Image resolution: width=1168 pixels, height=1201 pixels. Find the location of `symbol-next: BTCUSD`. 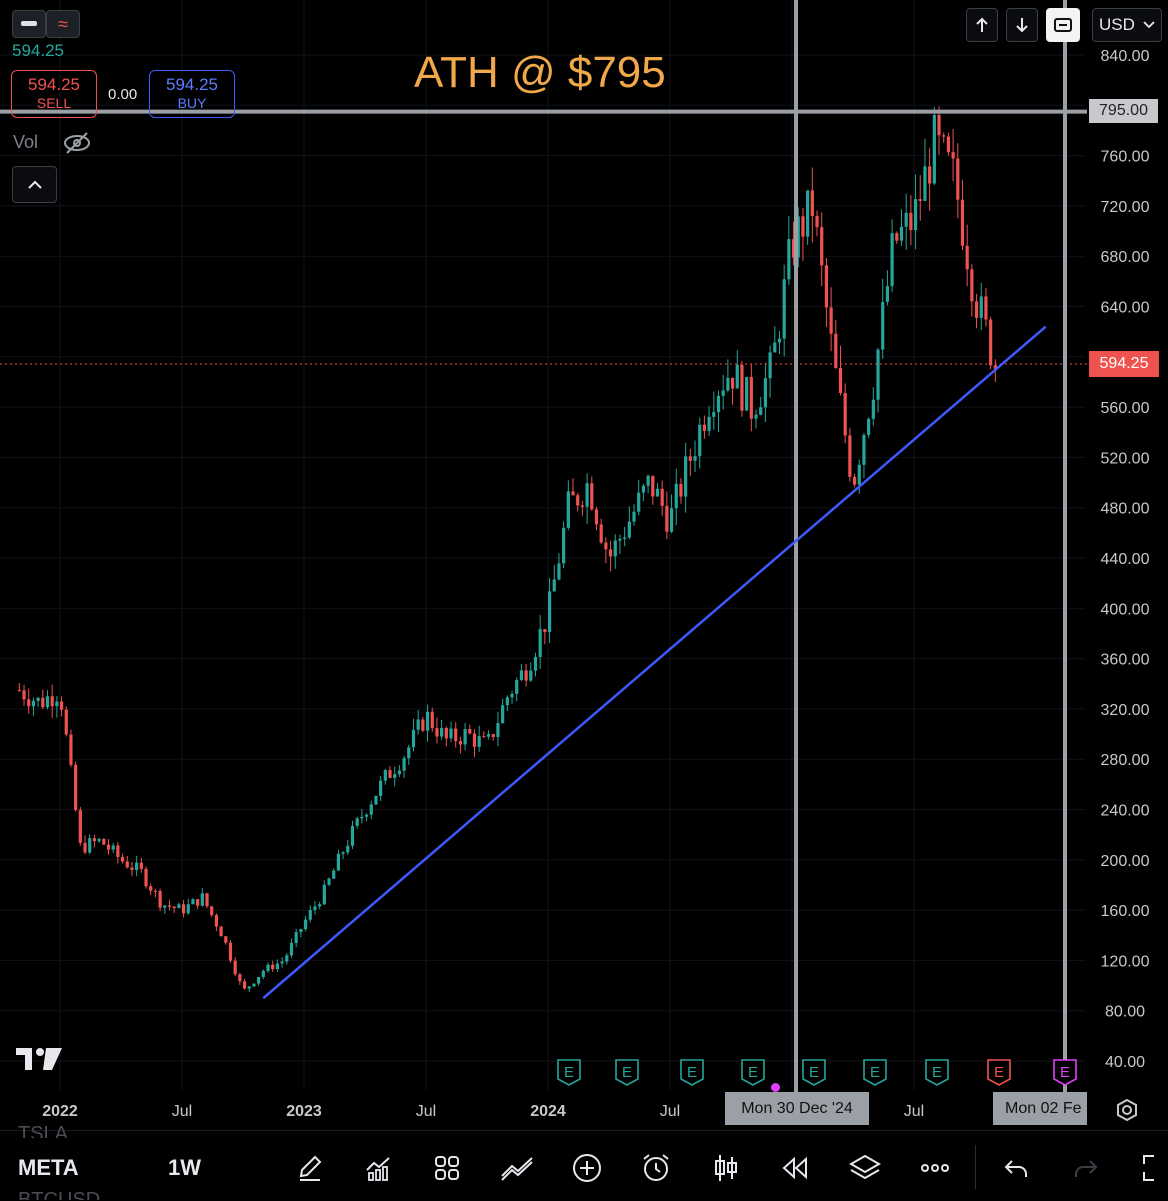

symbol-next: BTCUSD is located at coordinates (59, 1194).